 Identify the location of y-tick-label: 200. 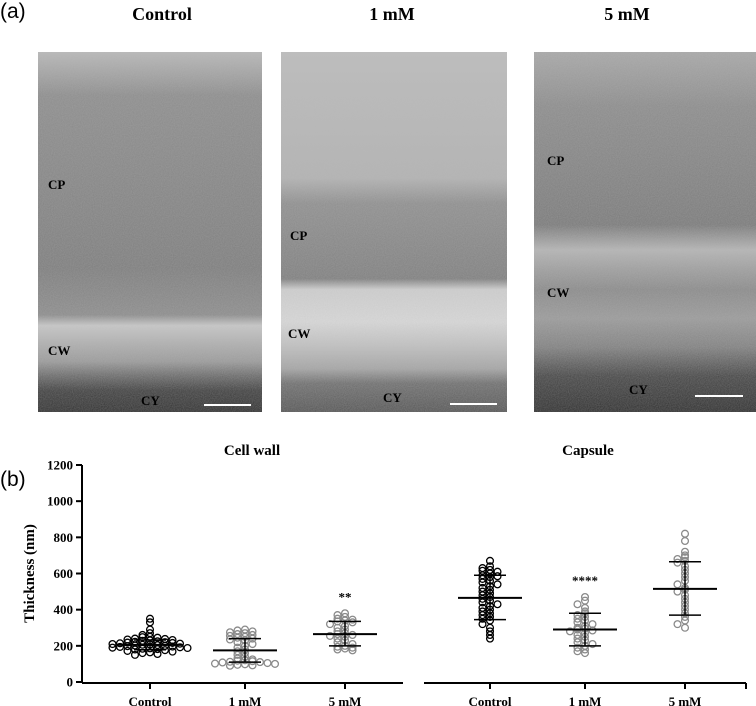
(64, 645).